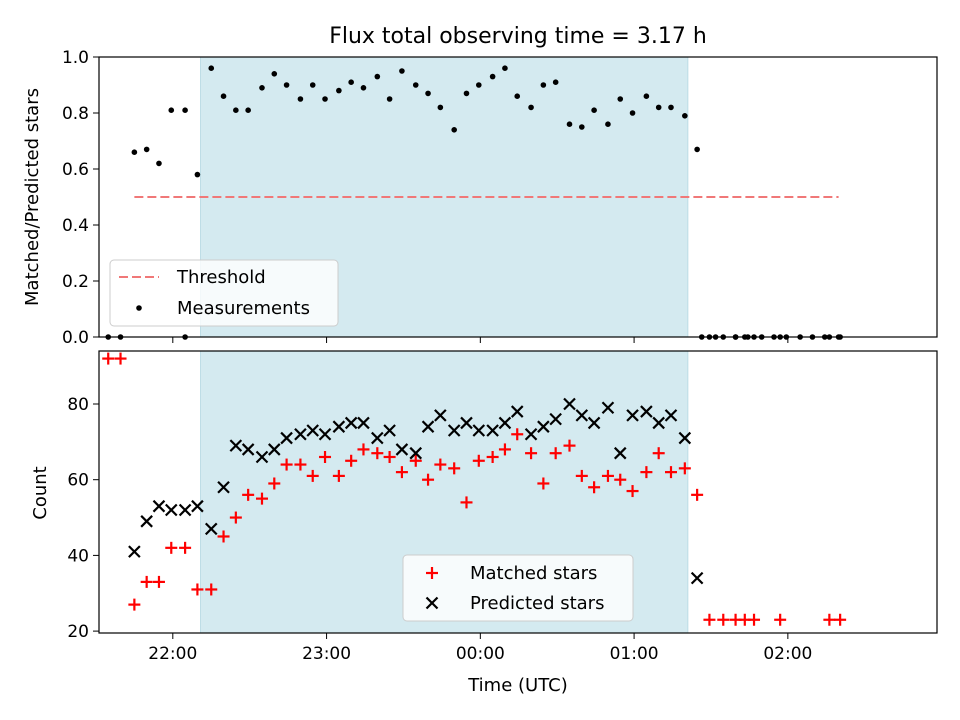 This screenshot has height=720, width=960. Describe the element at coordinates (432, 573) in the screenshot. I see `legend-matched-swatch` at that location.